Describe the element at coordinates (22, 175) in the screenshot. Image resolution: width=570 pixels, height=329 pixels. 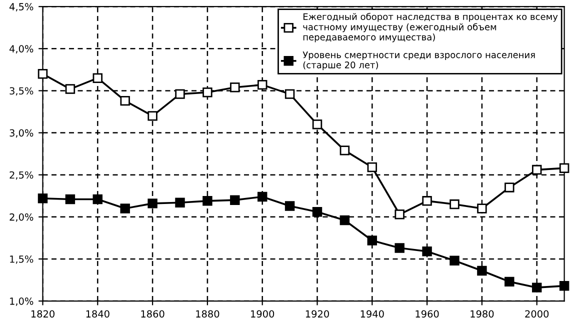
I see `y-tick-label: 2,5%` at that location.